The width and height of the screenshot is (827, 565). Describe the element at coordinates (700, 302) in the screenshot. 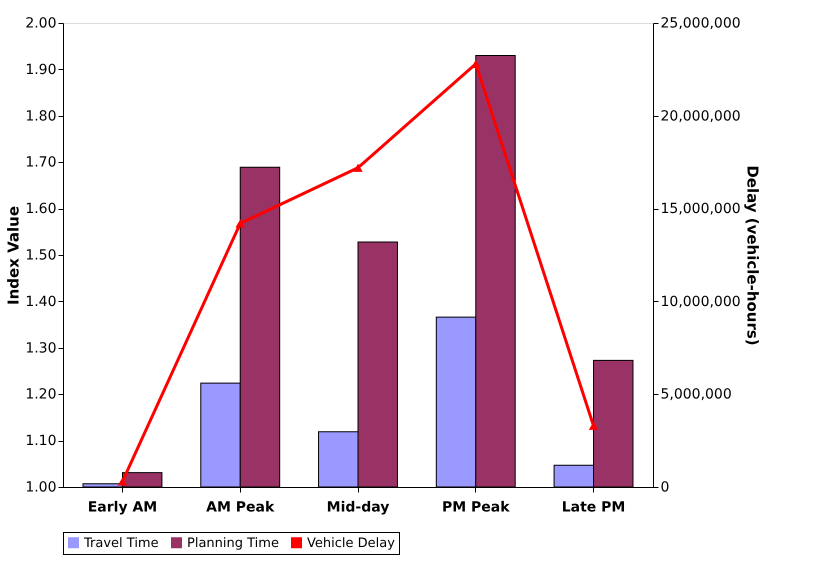

I see `y2-tick-label: 10,000,000` at that location.